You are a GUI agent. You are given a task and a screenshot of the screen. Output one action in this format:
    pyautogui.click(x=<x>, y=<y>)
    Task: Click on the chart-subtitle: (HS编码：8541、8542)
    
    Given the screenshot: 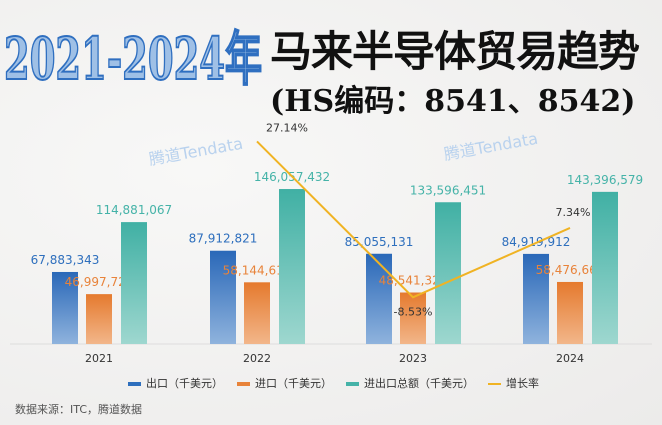 What is the action you would take?
    pyautogui.click(x=453, y=101)
    